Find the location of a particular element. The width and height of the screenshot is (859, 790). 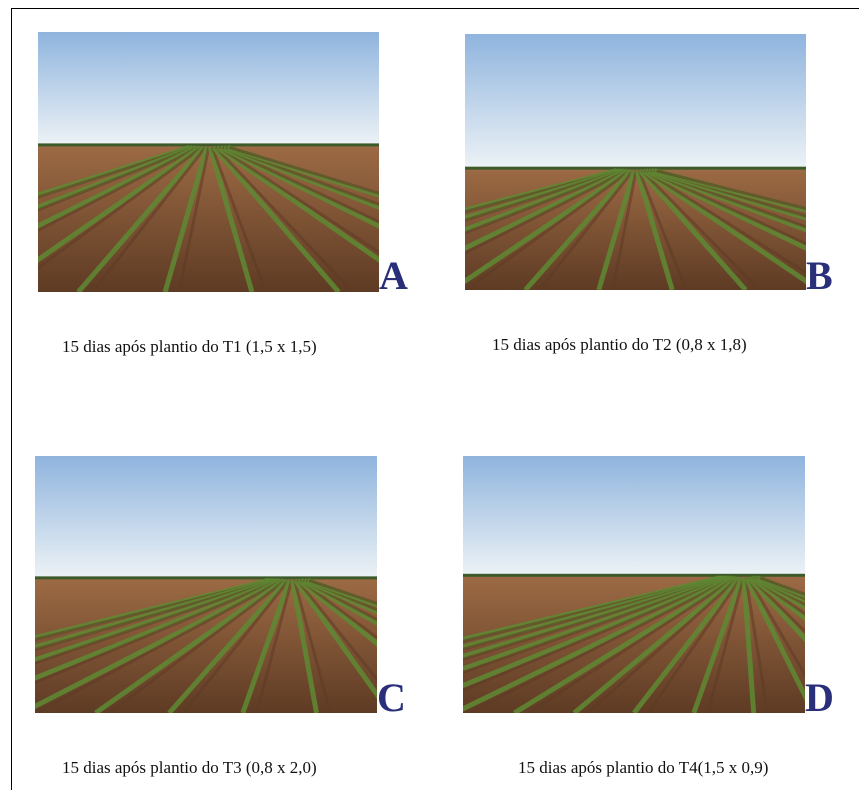

caption-c: 15 dias após plantio do T3 (0,8 x 2,0) is located at coordinates (189, 767).